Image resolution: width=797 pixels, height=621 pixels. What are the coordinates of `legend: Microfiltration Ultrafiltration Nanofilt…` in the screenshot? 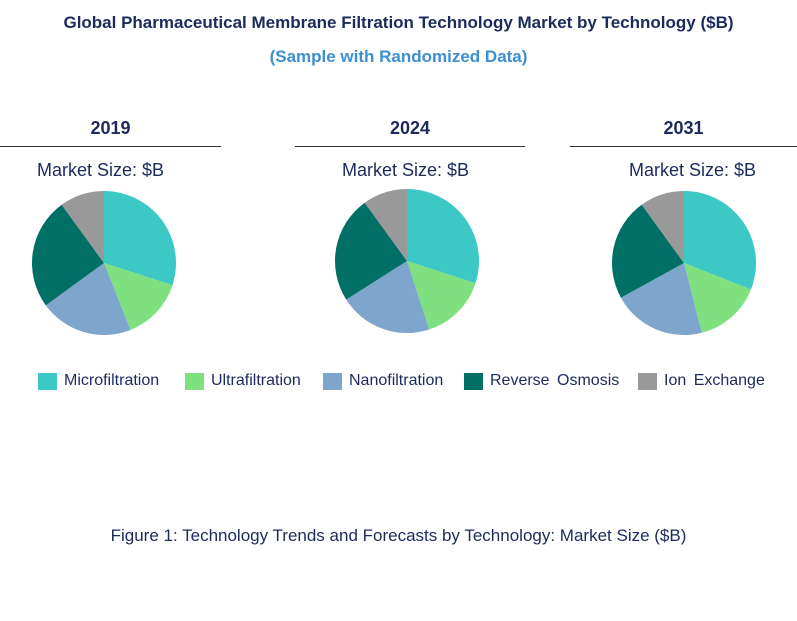 It's located at (398, 383).